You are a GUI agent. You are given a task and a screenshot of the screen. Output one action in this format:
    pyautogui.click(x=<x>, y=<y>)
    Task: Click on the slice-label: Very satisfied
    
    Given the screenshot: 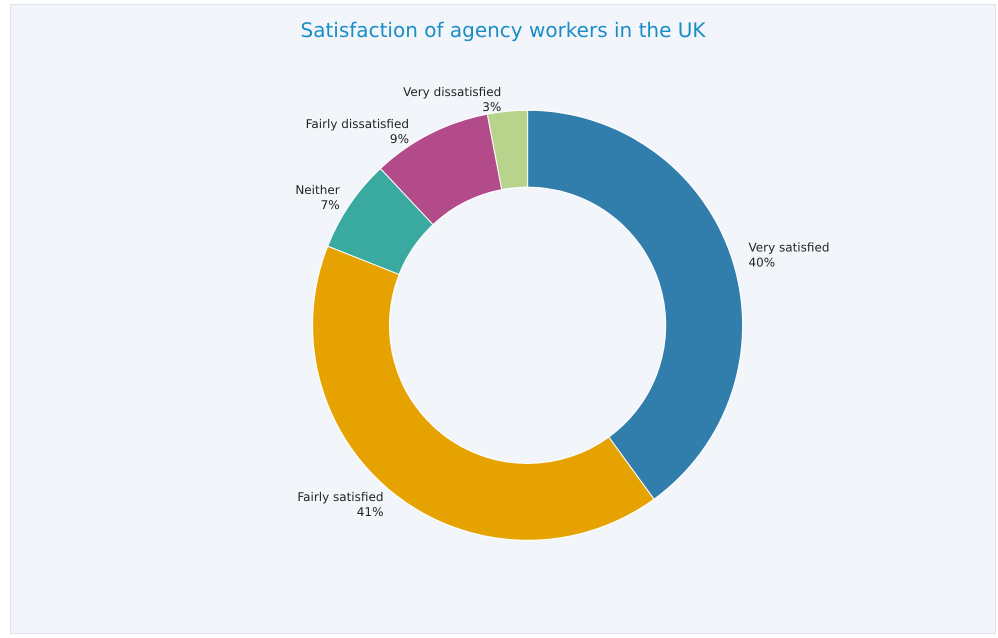 What is the action you would take?
    pyautogui.click(x=789, y=247)
    